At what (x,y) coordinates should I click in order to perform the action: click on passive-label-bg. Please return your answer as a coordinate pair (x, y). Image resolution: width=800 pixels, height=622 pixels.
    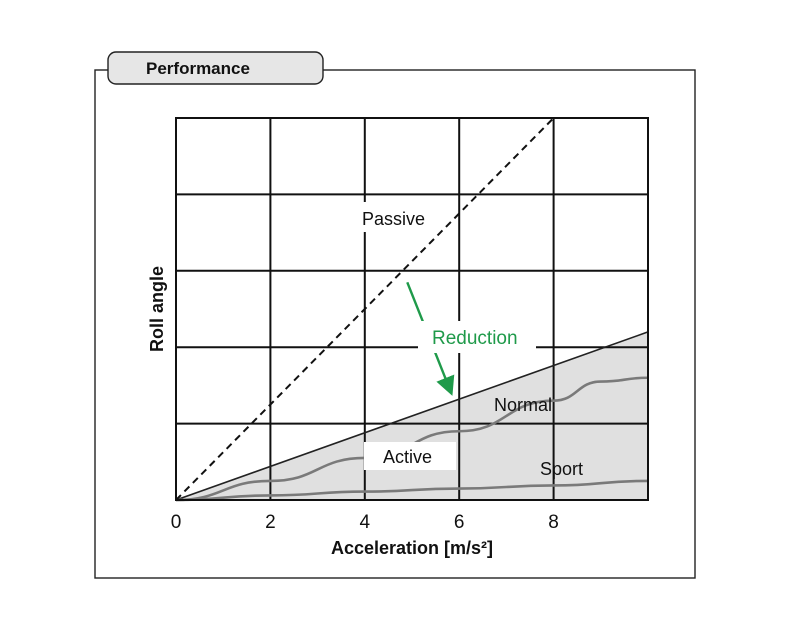
    Looking at the image, I should click on (396, 217).